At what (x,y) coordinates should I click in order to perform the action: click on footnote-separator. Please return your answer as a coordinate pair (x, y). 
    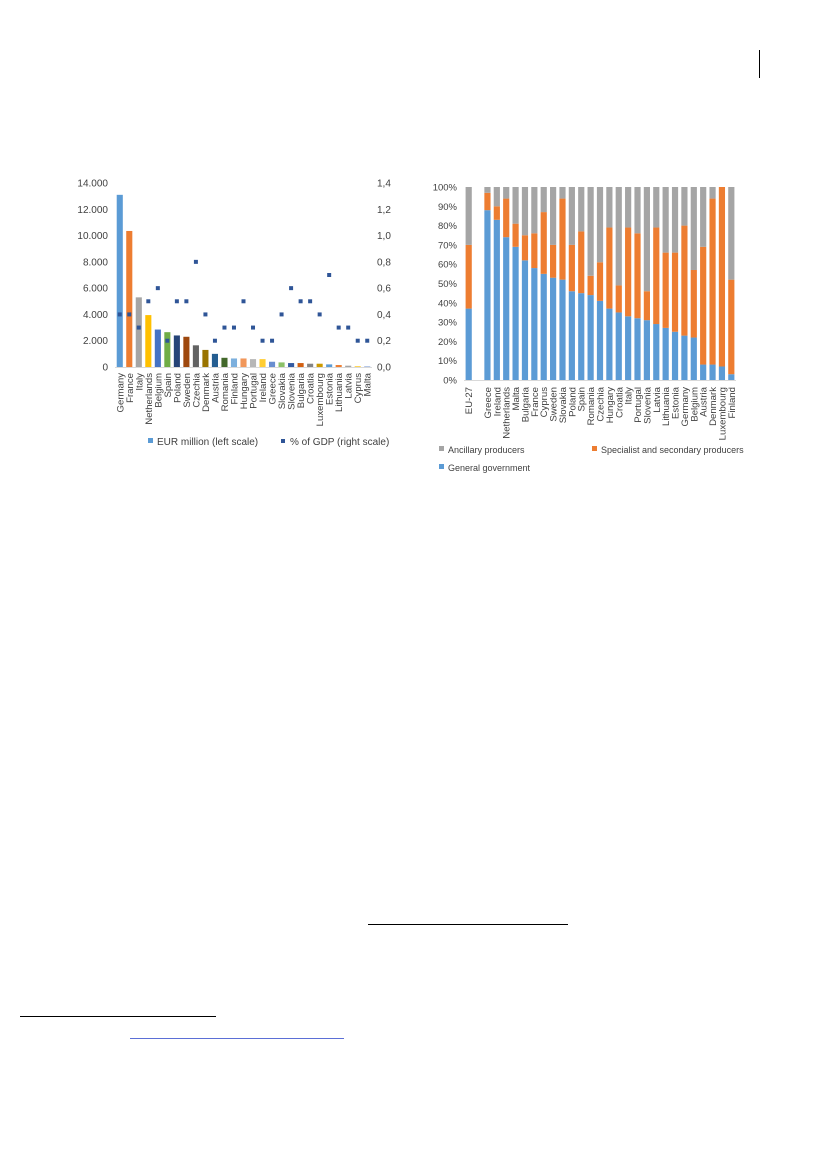
    Looking at the image, I should click on (118, 1016).